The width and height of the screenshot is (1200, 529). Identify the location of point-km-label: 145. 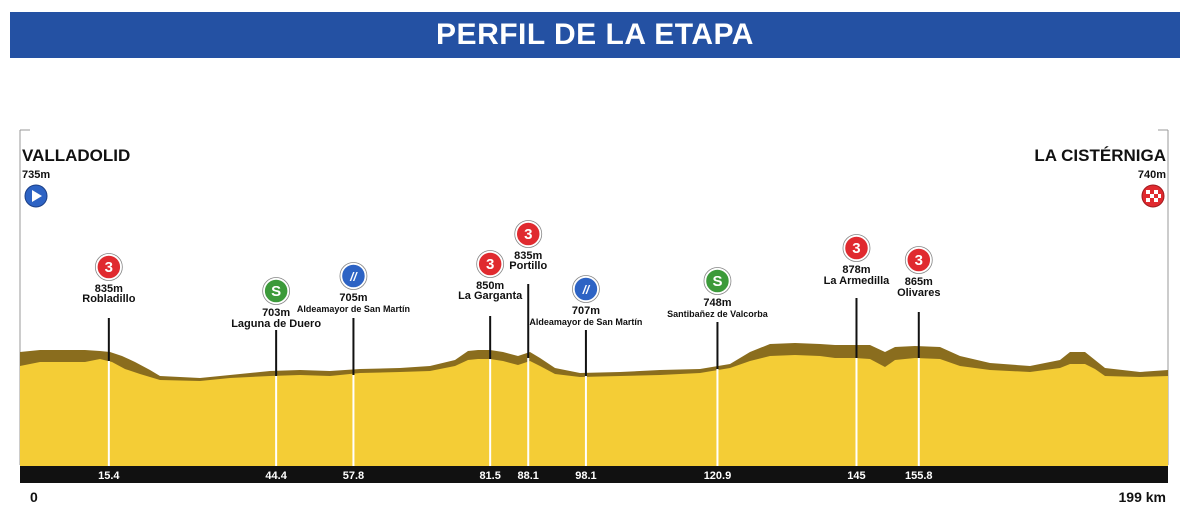
(856, 476).